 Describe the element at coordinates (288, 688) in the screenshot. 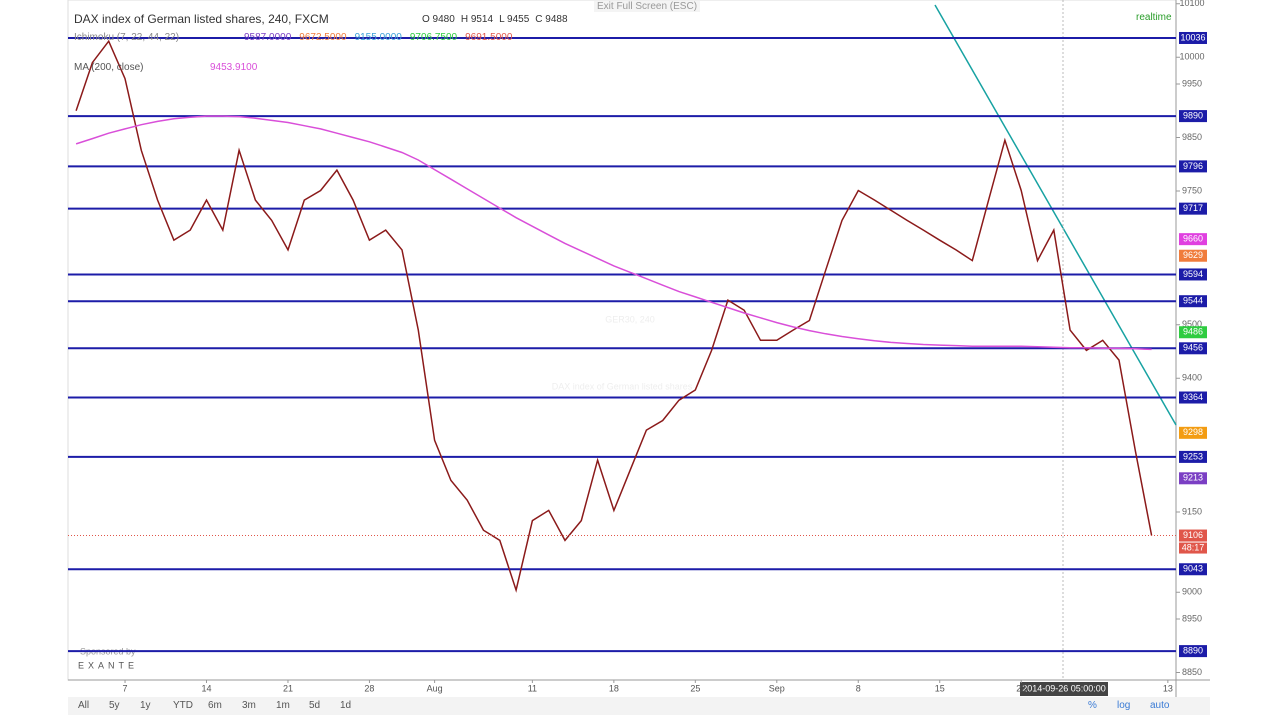

I see `x-tick-label: 21` at that location.